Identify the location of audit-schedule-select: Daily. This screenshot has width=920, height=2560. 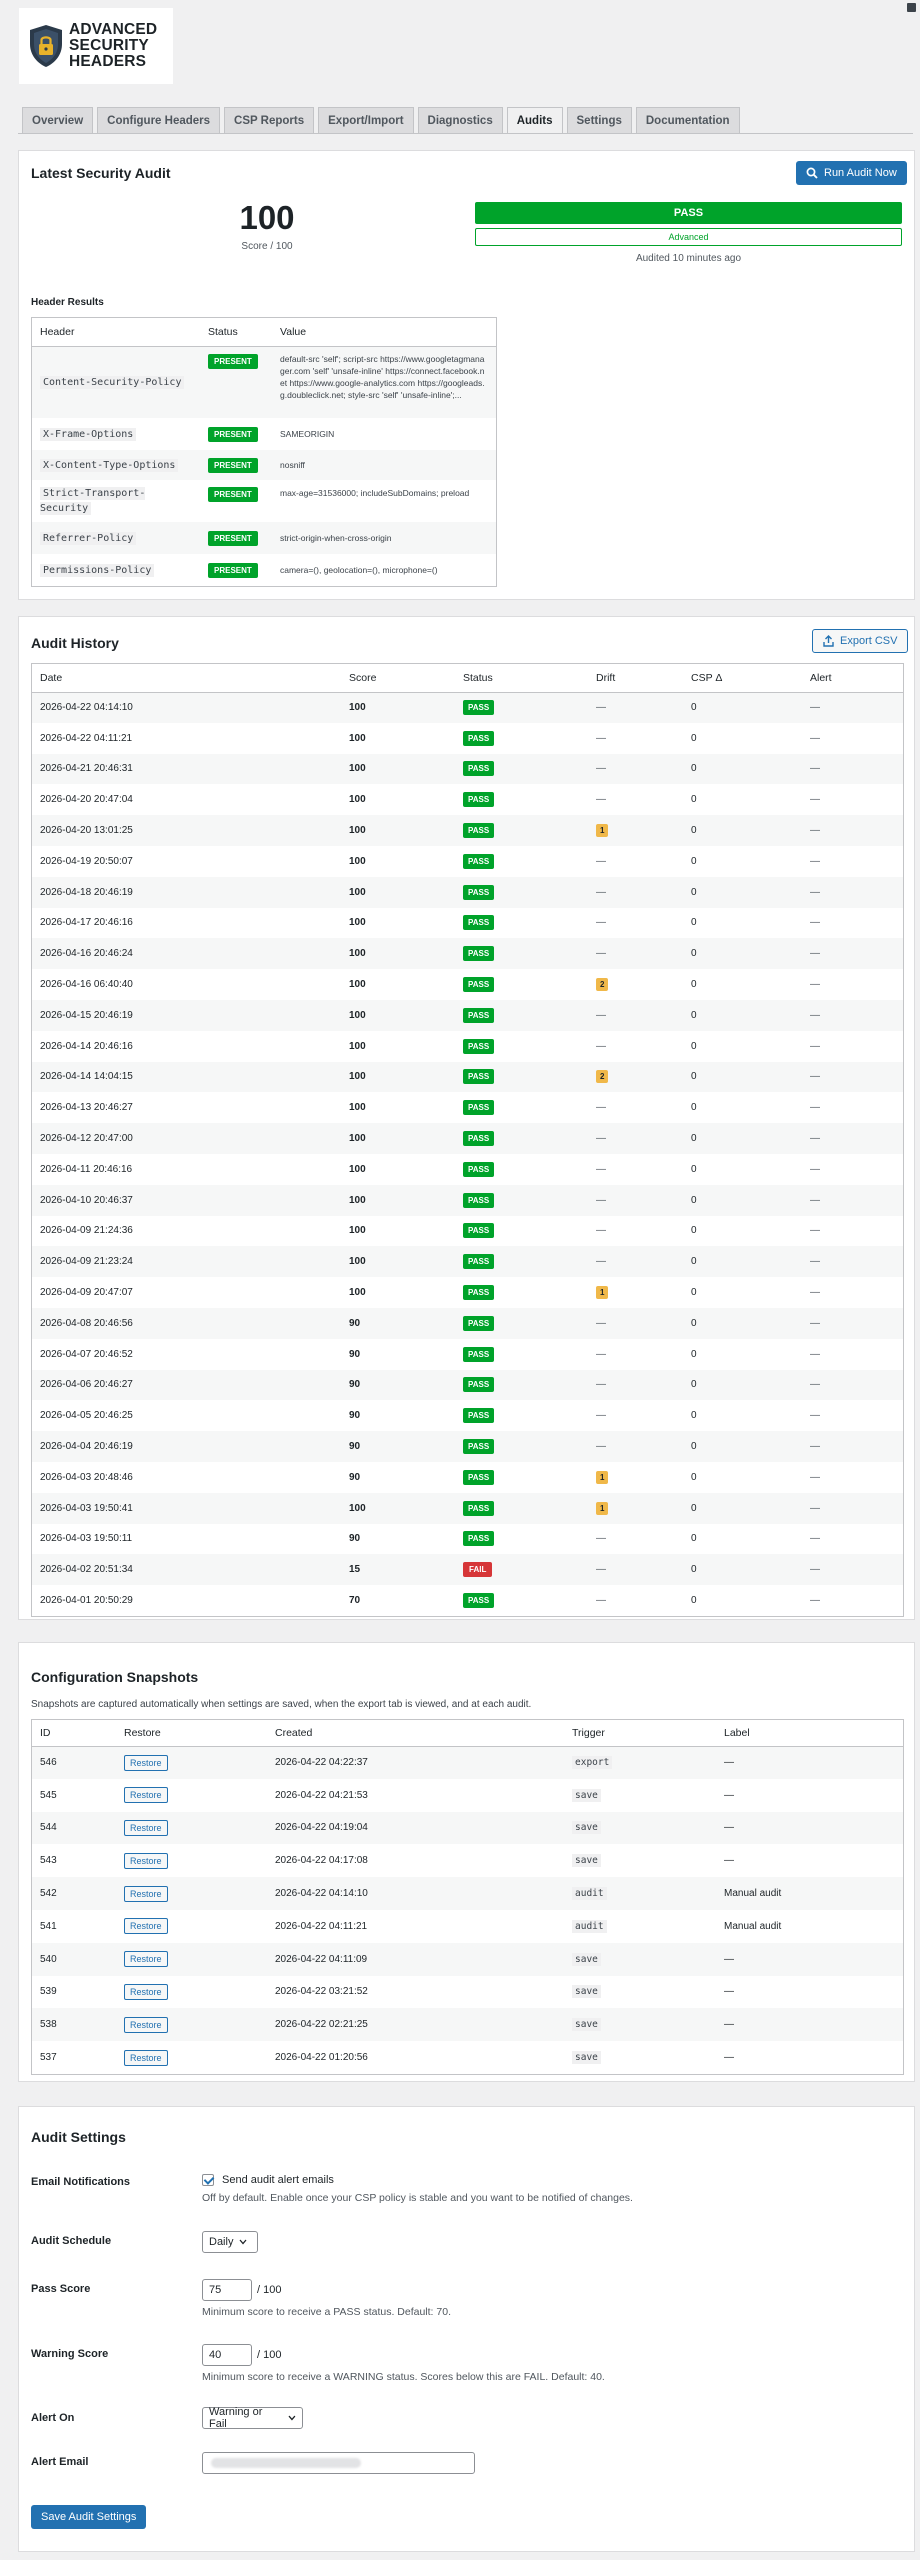
(230, 2242).